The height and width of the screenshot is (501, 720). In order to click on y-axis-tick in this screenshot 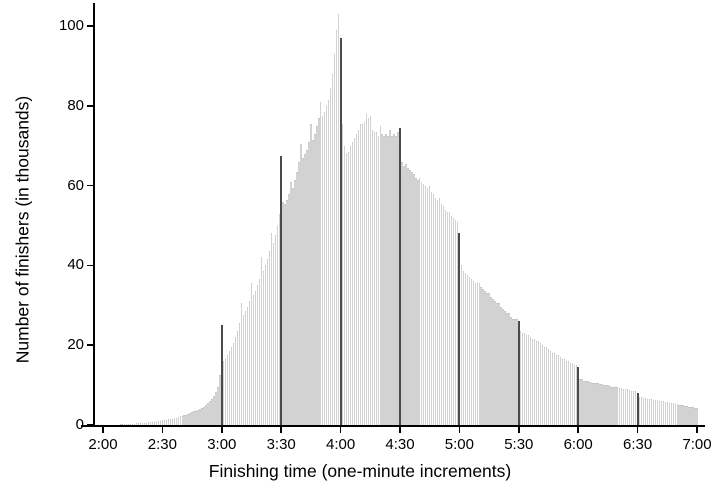, I will do `click(90, 106)`.